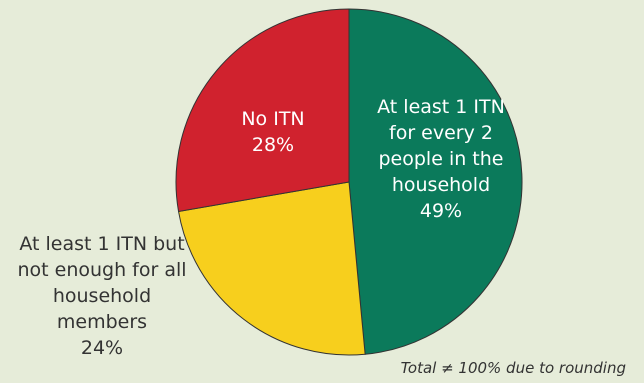 This screenshot has height=383, width=644. I want to click on slice-label-line: At least 1 ITN, so click(441, 107).